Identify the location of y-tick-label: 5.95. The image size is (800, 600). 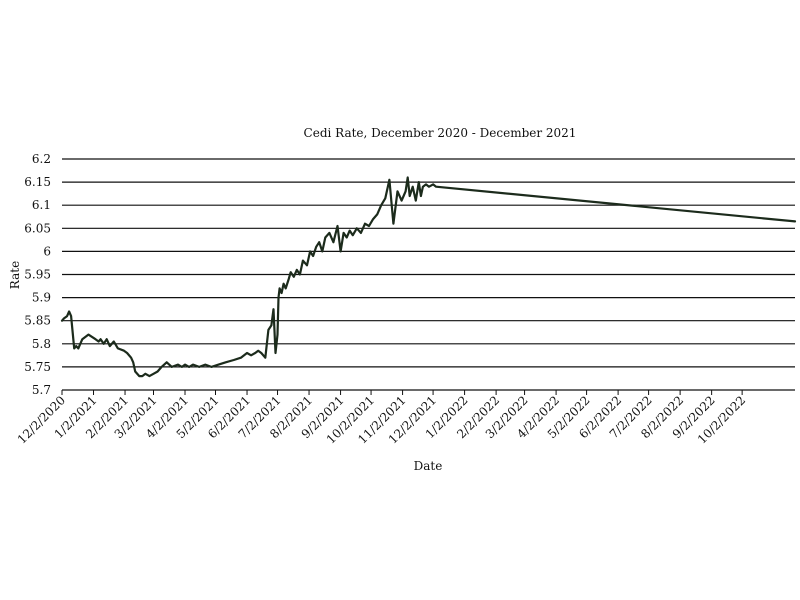
(37, 275).